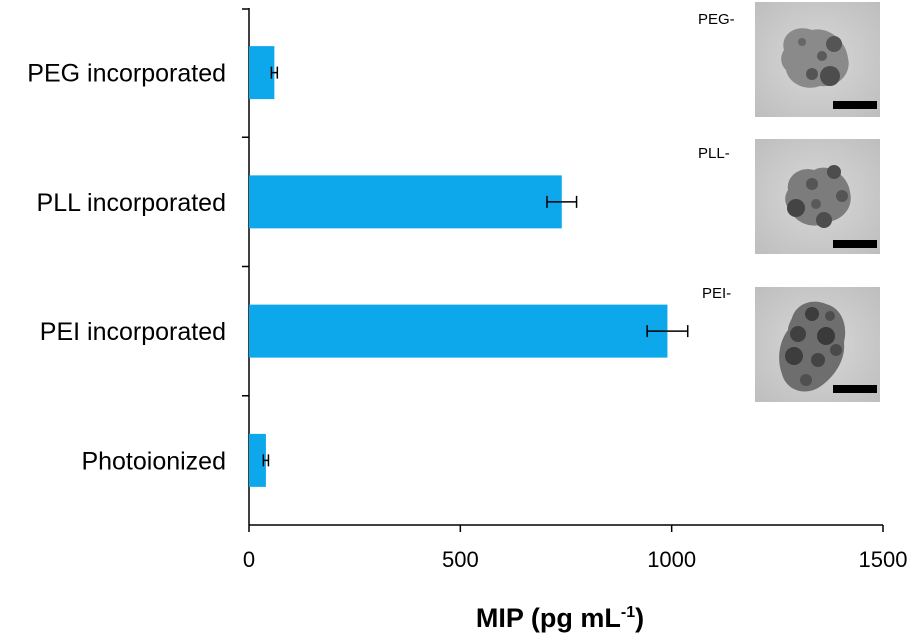 This screenshot has width=917, height=637. I want to click on x-tick-label: 500, so click(460, 559).